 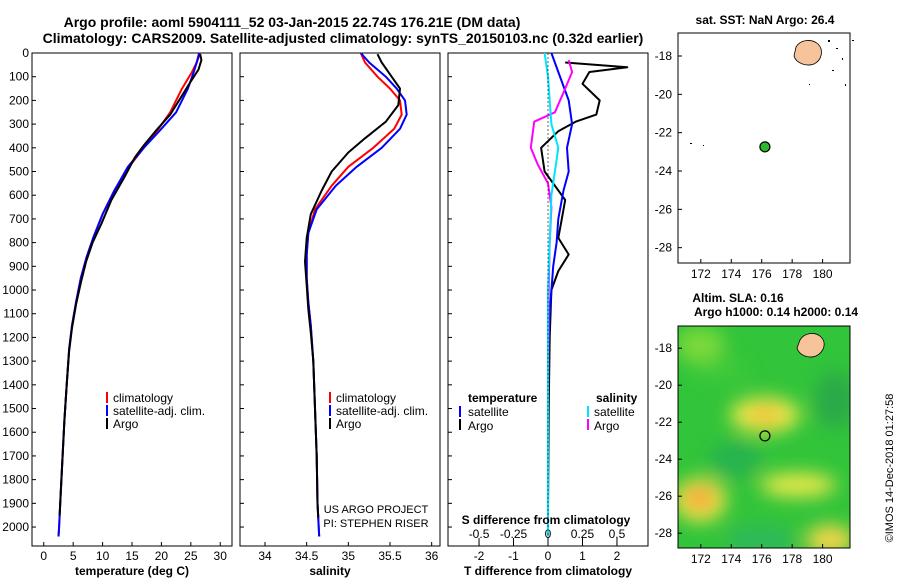 What do you see at coordinates (479, 534) in the screenshot?
I see `x2-tick-label: -0.5` at bounding box center [479, 534].